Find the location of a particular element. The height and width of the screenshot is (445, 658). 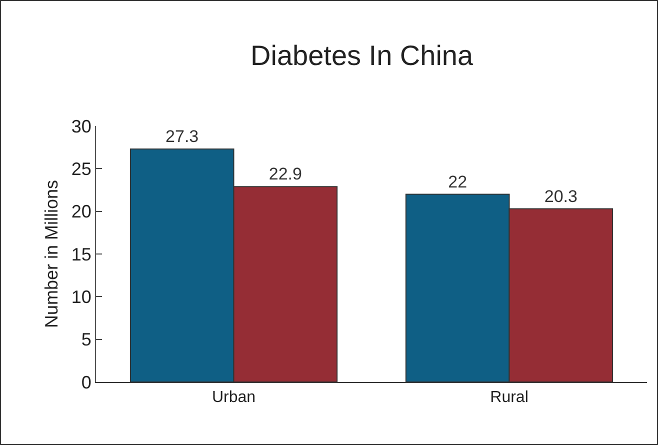

y-tick-label: 20 is located at coordinates (81, 212).